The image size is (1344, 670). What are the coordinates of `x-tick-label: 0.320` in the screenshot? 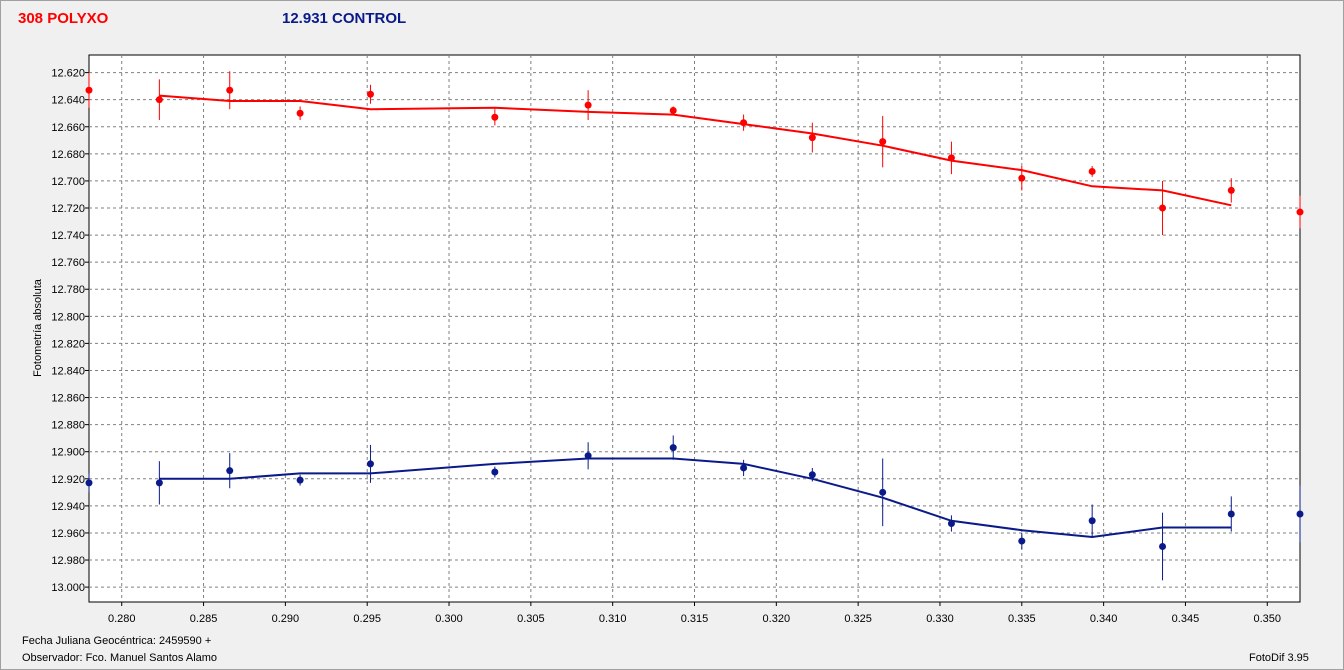 It's located at (777, 619).